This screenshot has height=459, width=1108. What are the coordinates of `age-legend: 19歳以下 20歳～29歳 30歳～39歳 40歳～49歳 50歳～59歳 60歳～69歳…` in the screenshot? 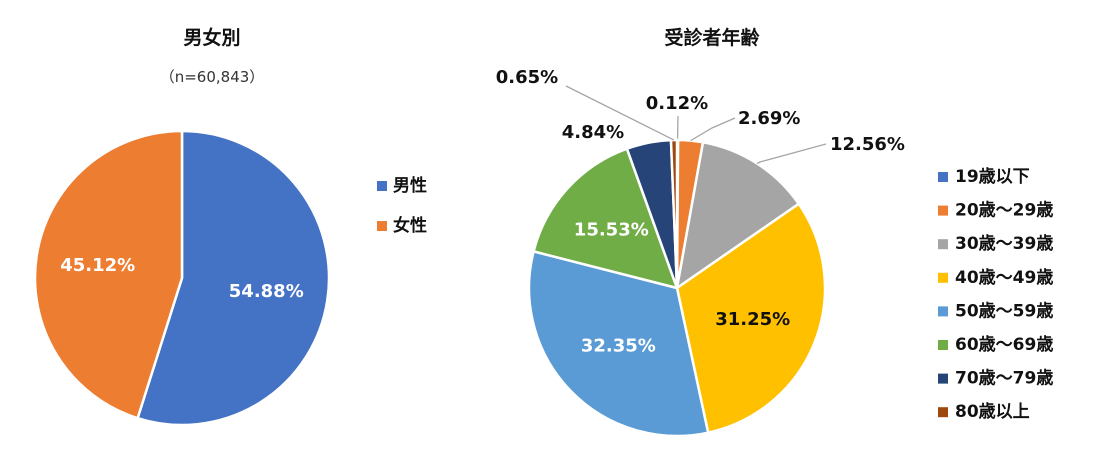 It's located at (995, 294).